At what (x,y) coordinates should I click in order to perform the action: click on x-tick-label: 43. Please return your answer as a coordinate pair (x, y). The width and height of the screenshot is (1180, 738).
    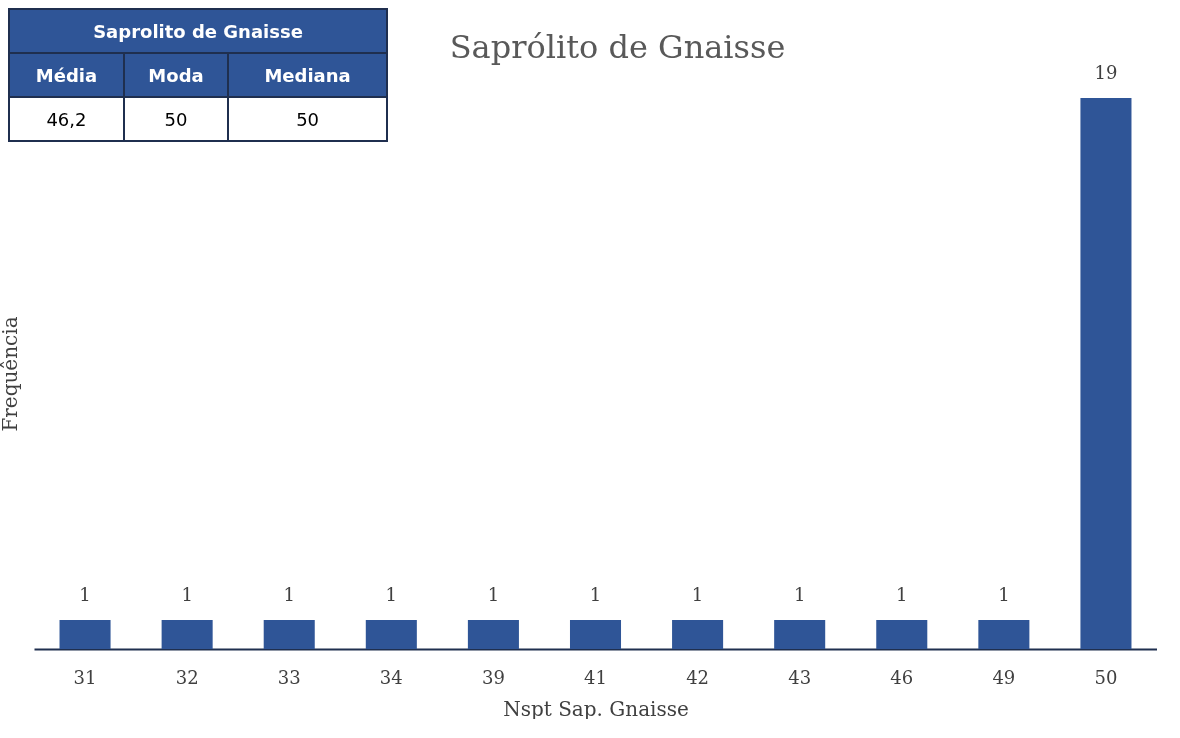
    Looking at the image, I should click on (800, 677).